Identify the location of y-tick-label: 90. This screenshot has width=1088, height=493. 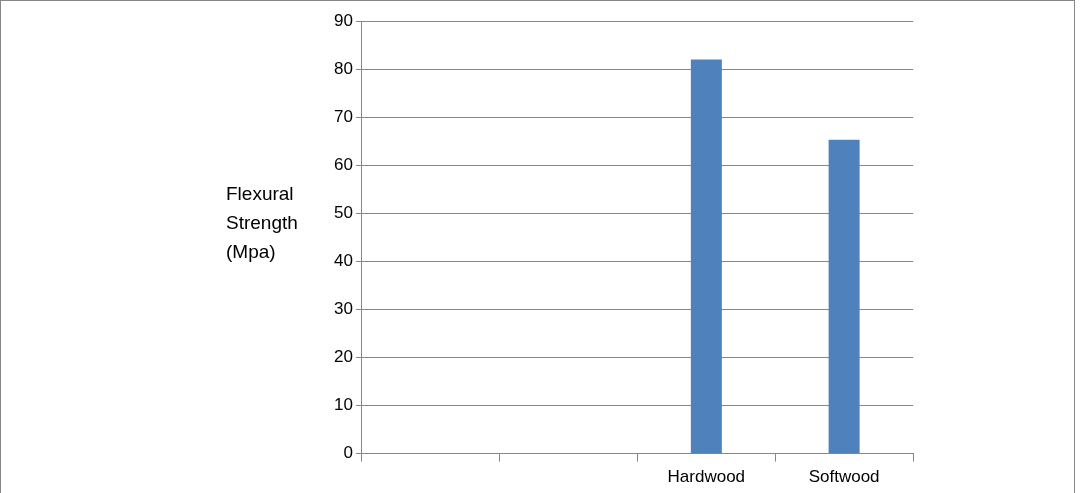
(343, 20).